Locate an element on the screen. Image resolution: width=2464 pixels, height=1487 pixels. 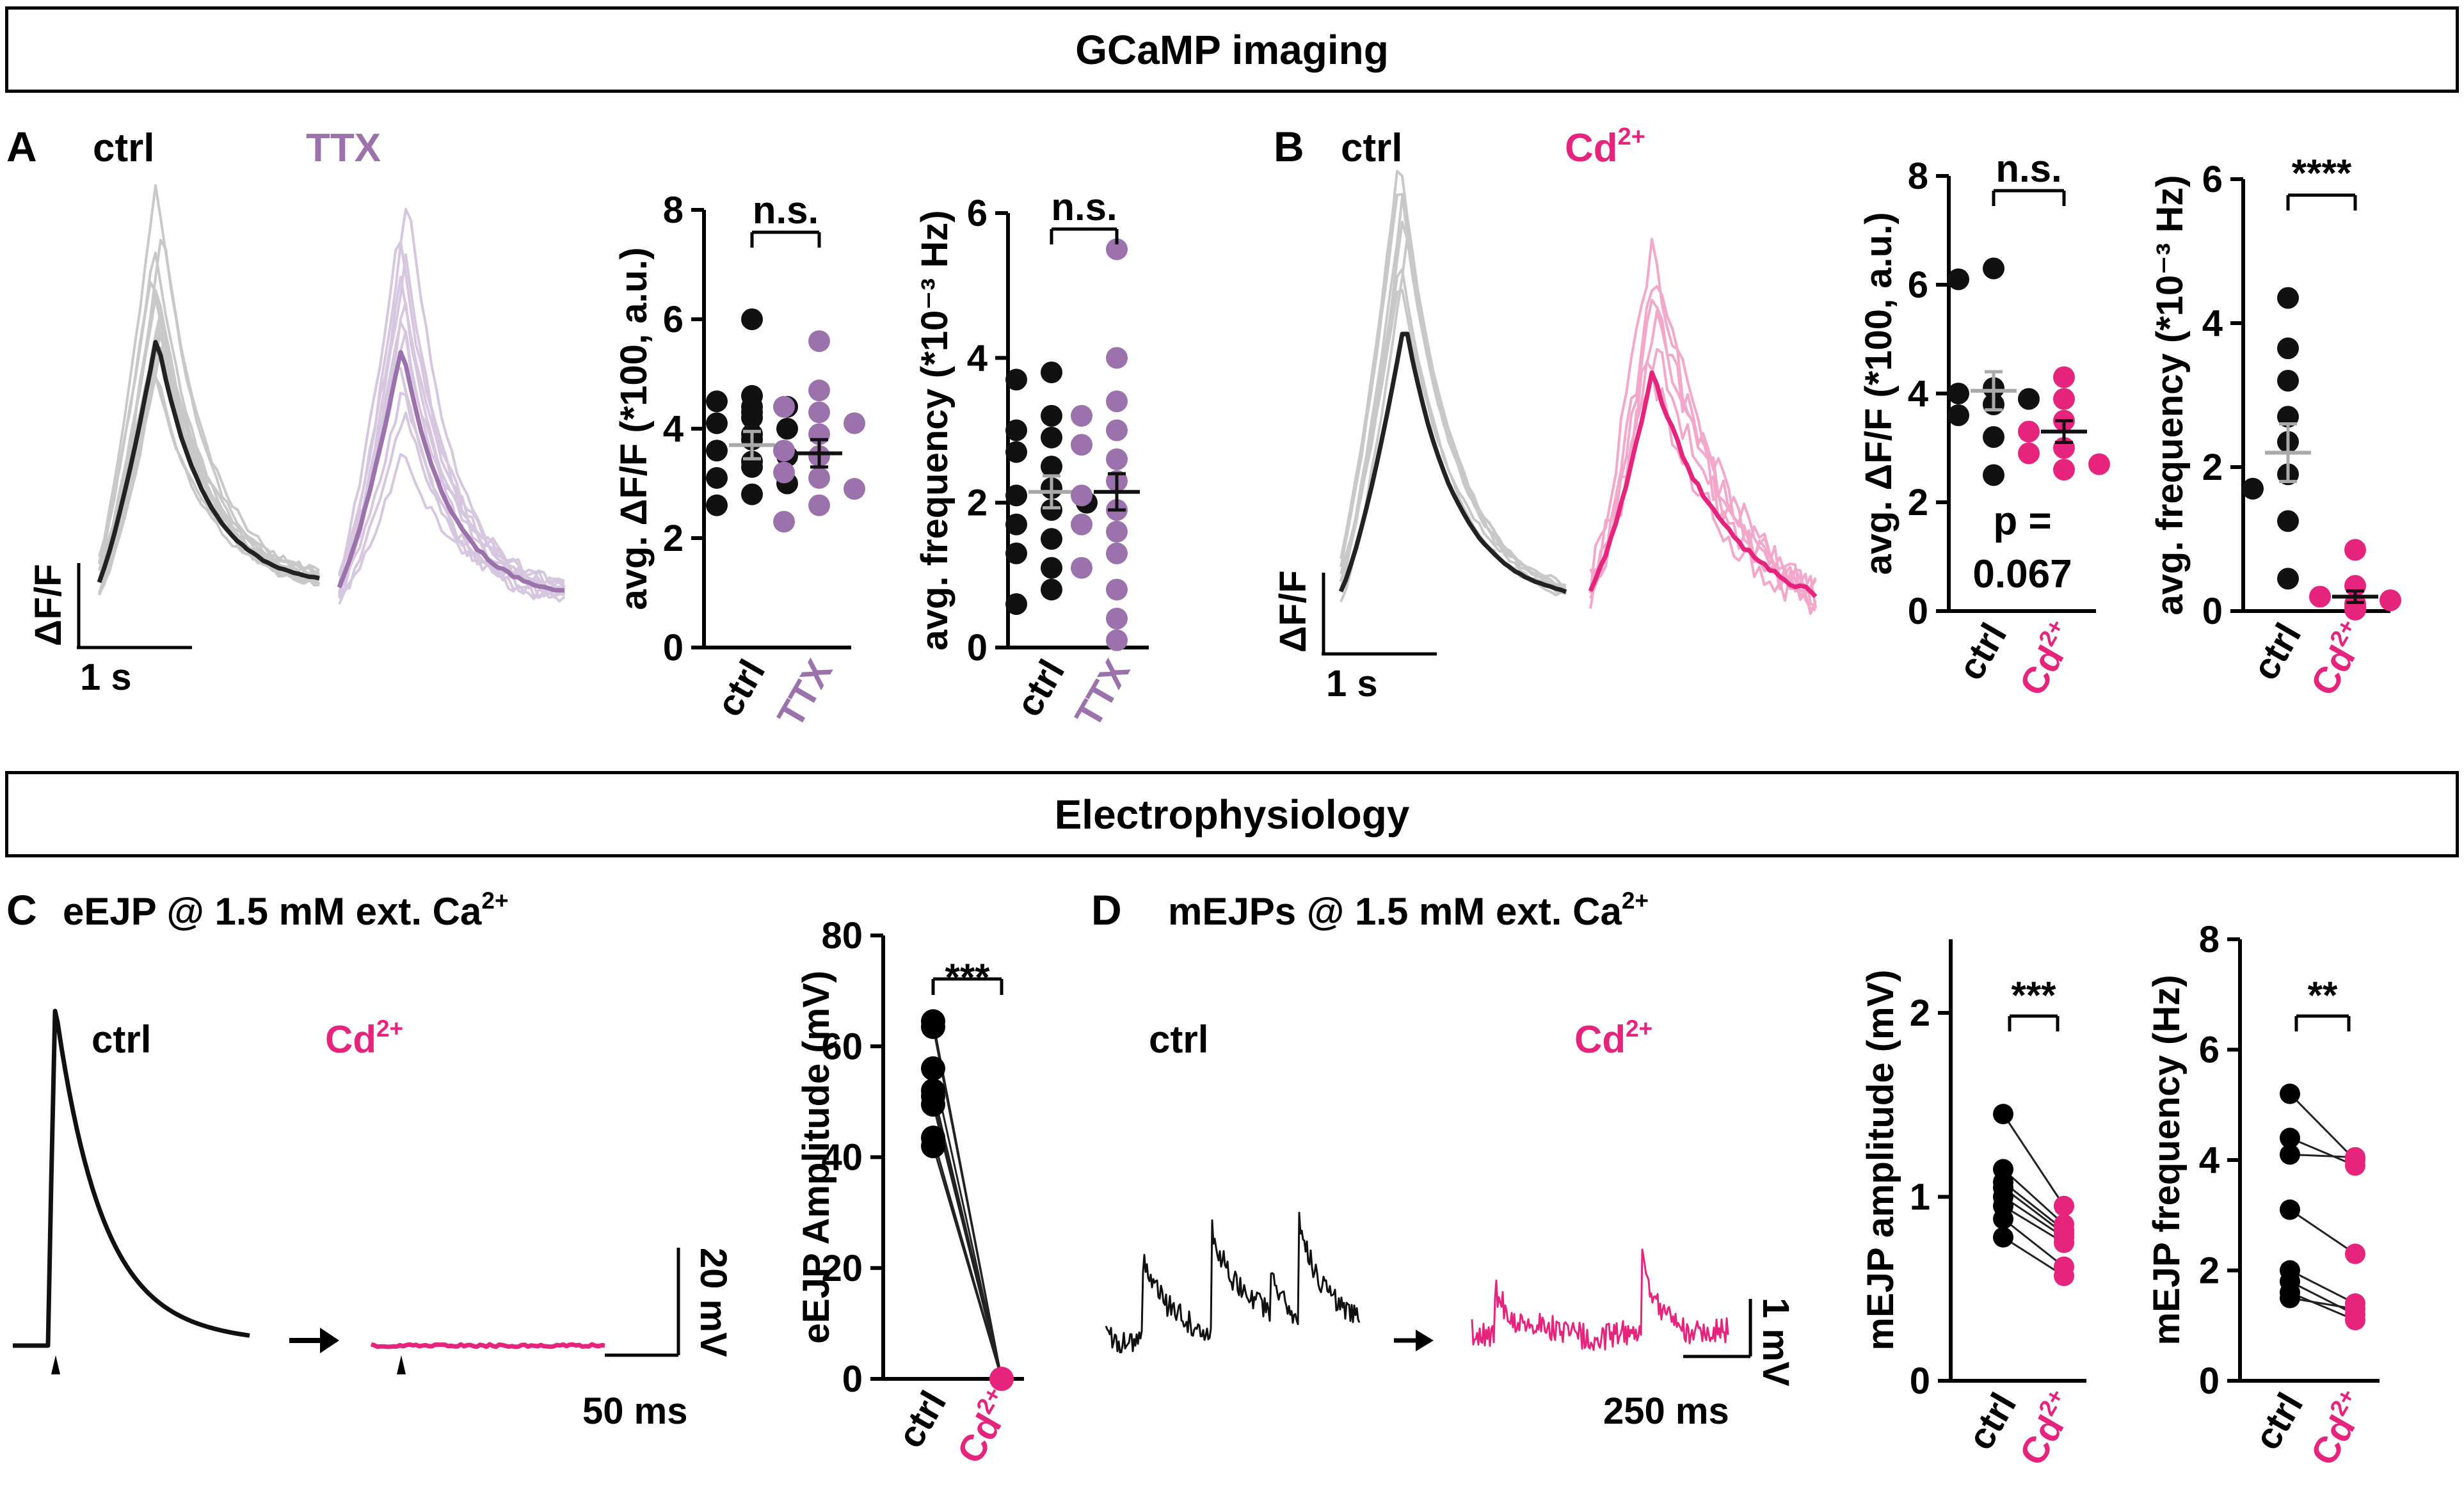
panel-c-ctrl-label: ctrl is located at coordinates (121, 1039).